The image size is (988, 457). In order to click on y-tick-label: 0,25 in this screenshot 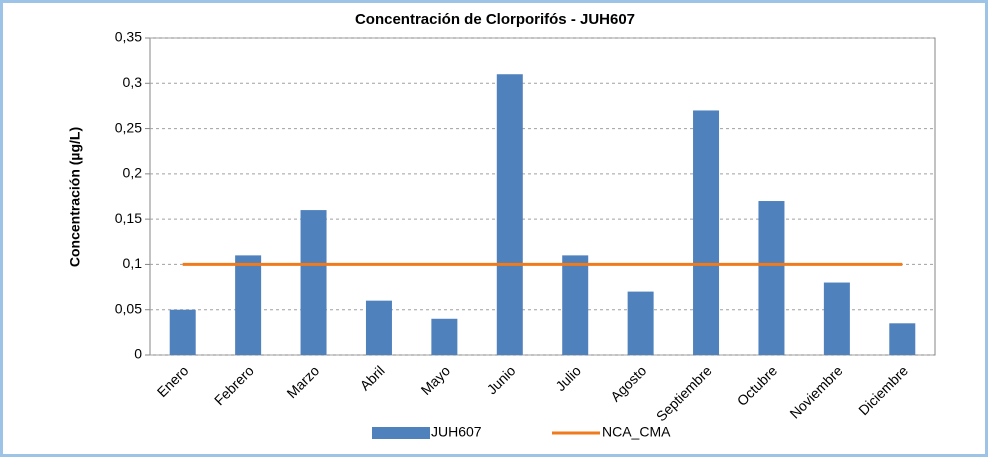, I will do `click(128, 127)`.